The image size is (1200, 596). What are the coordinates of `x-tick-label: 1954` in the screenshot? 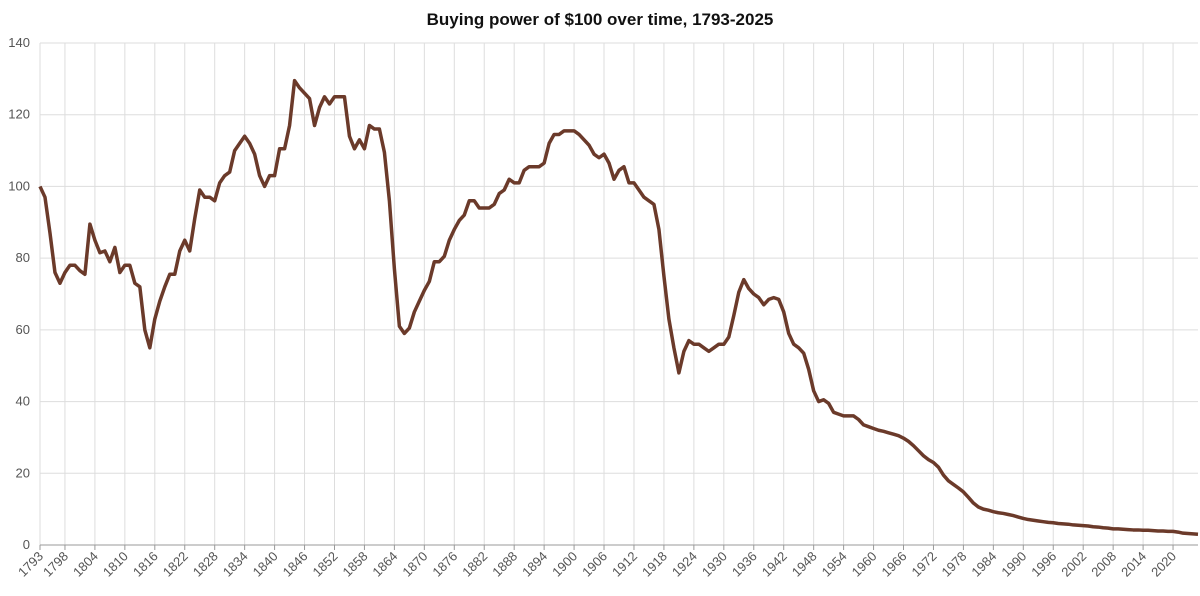 It's located at (834, 564).